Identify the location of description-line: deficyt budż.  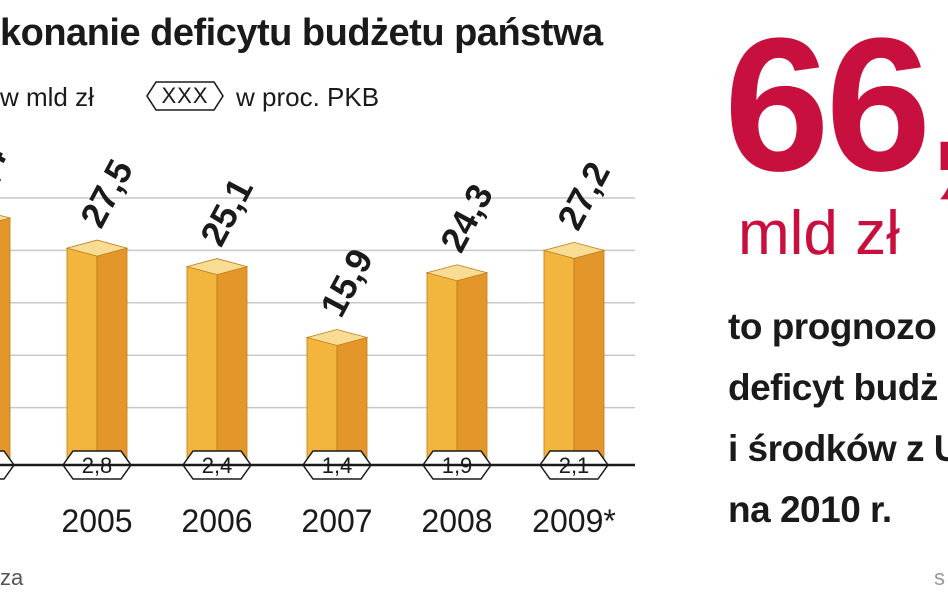
(833, 387).